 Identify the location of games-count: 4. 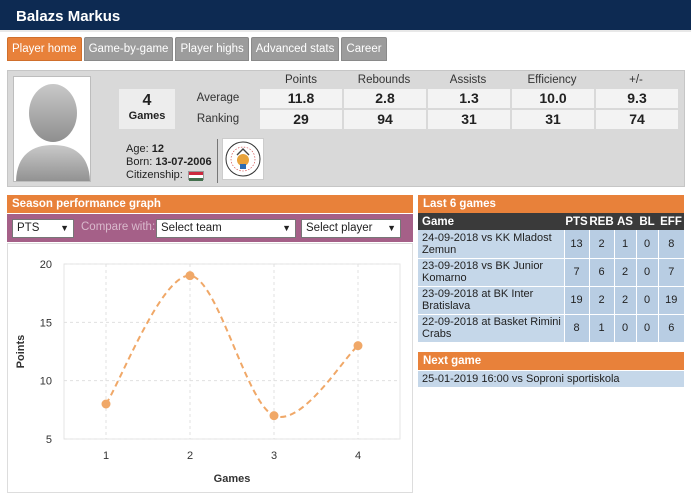
(147, 100).